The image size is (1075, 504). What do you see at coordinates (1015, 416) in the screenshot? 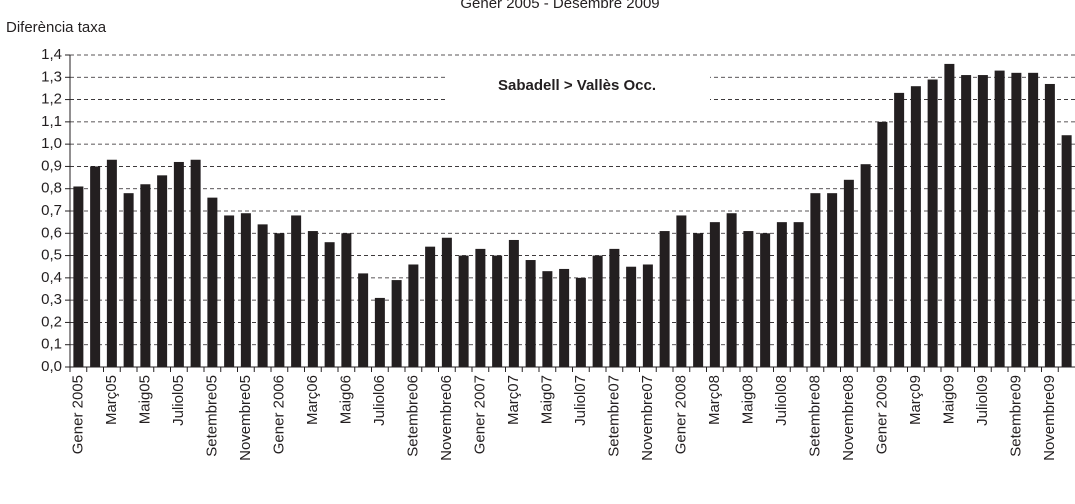
I see `x-tick-label: Setembre09` at bounding box center [1015, 416].